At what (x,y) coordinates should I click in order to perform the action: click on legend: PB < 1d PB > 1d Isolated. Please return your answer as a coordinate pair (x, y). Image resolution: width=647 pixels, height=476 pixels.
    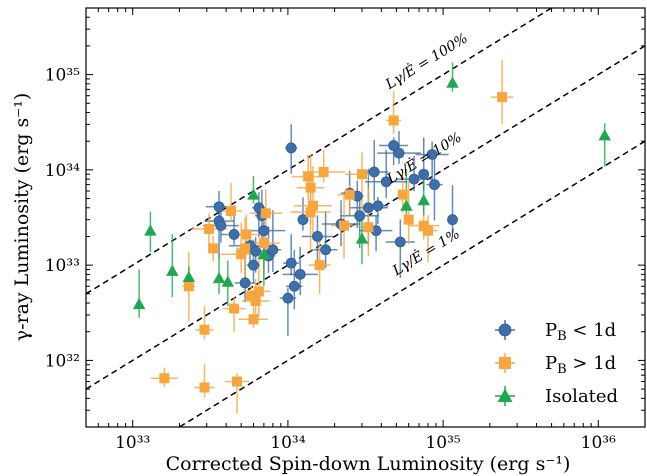
    Looking at the image, I should click on (556, 363).